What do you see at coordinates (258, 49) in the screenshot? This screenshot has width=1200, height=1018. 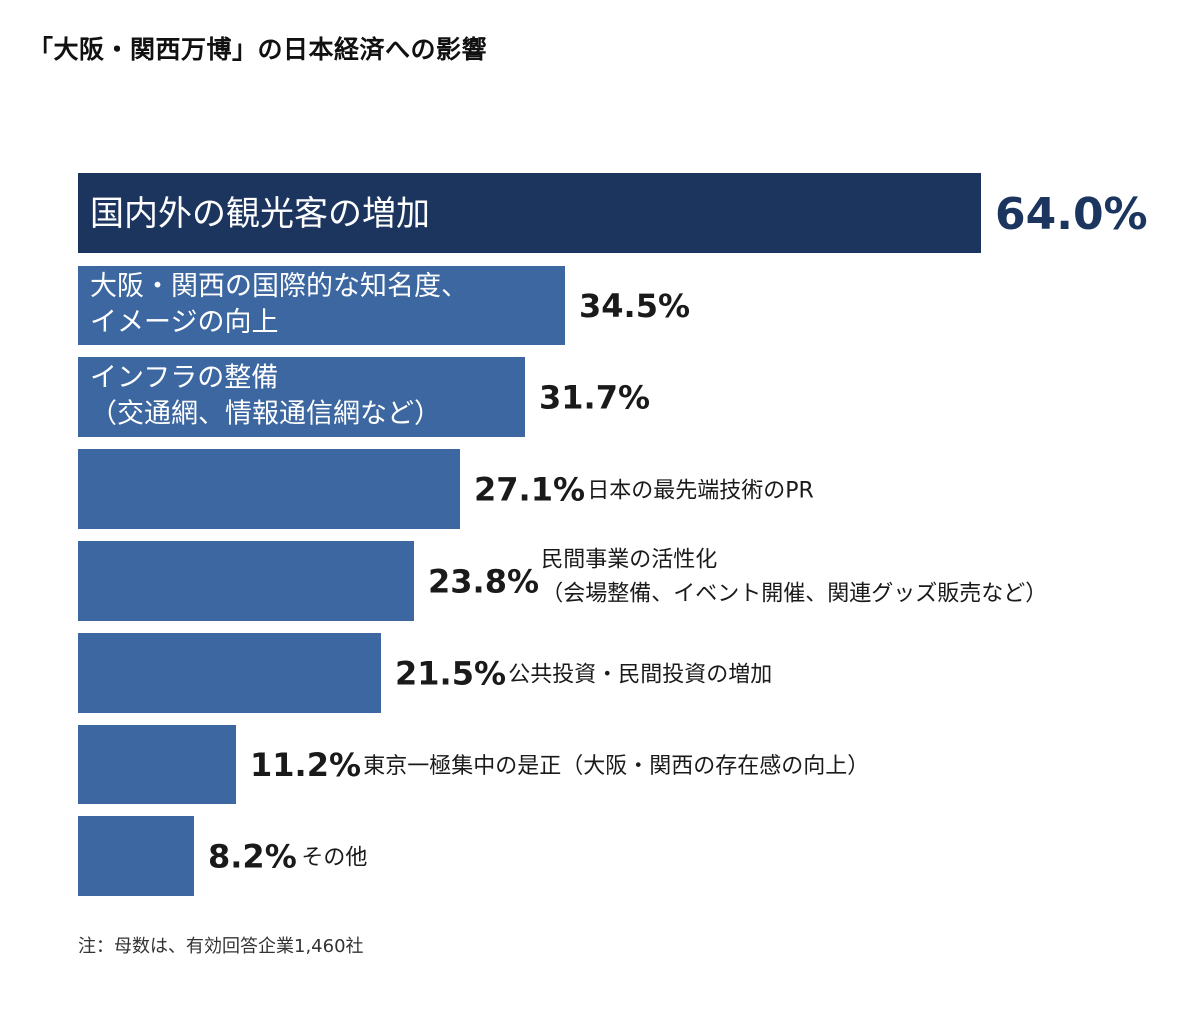 I see `page-title: 「大阪・関西万博」の日本経済への影響` at bounding box center [258, 49].